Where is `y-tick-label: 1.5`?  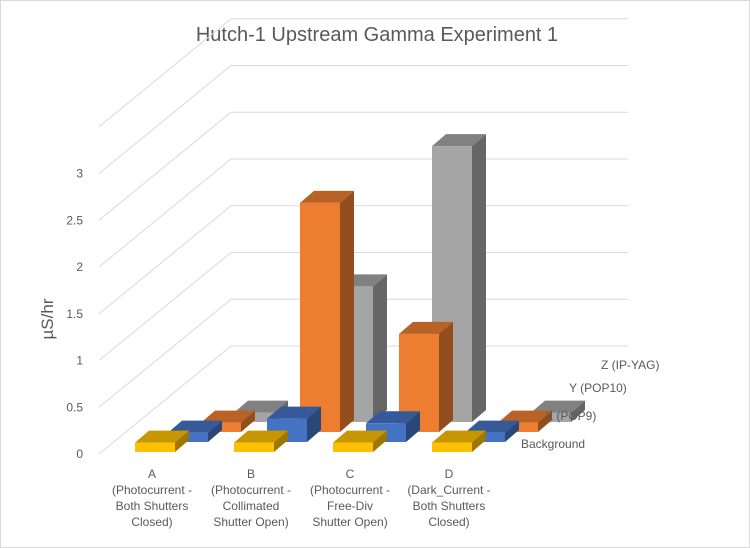 y-tick-label: 1.5 is located at coordinates (74, 314).